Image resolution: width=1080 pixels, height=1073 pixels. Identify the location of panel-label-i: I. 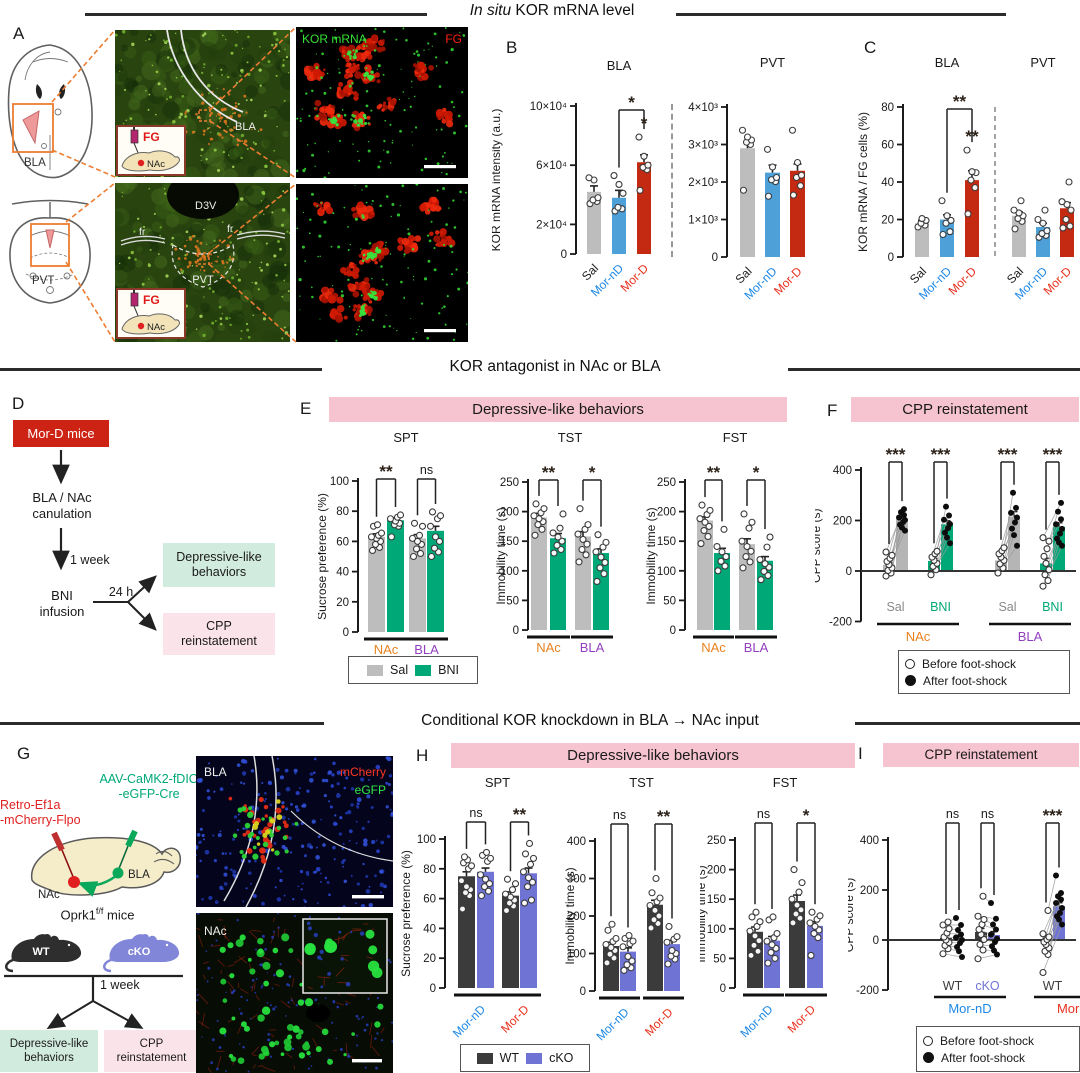
(860, 753).